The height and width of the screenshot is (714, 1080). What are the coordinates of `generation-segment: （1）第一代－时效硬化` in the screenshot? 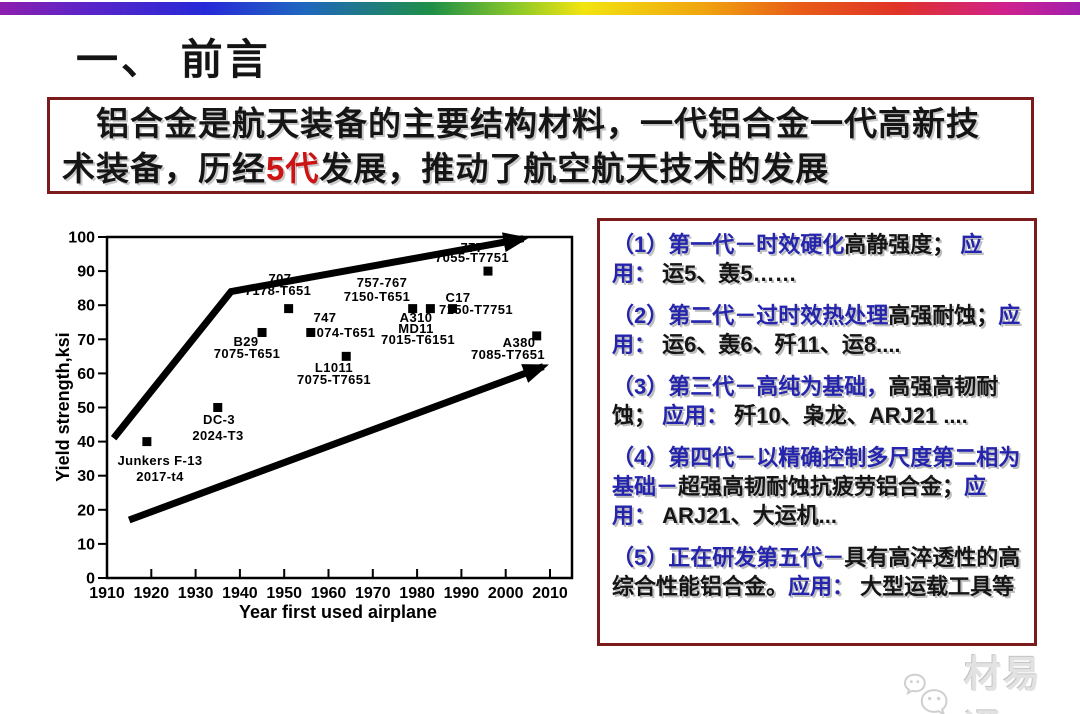 It's located at (728, 244).